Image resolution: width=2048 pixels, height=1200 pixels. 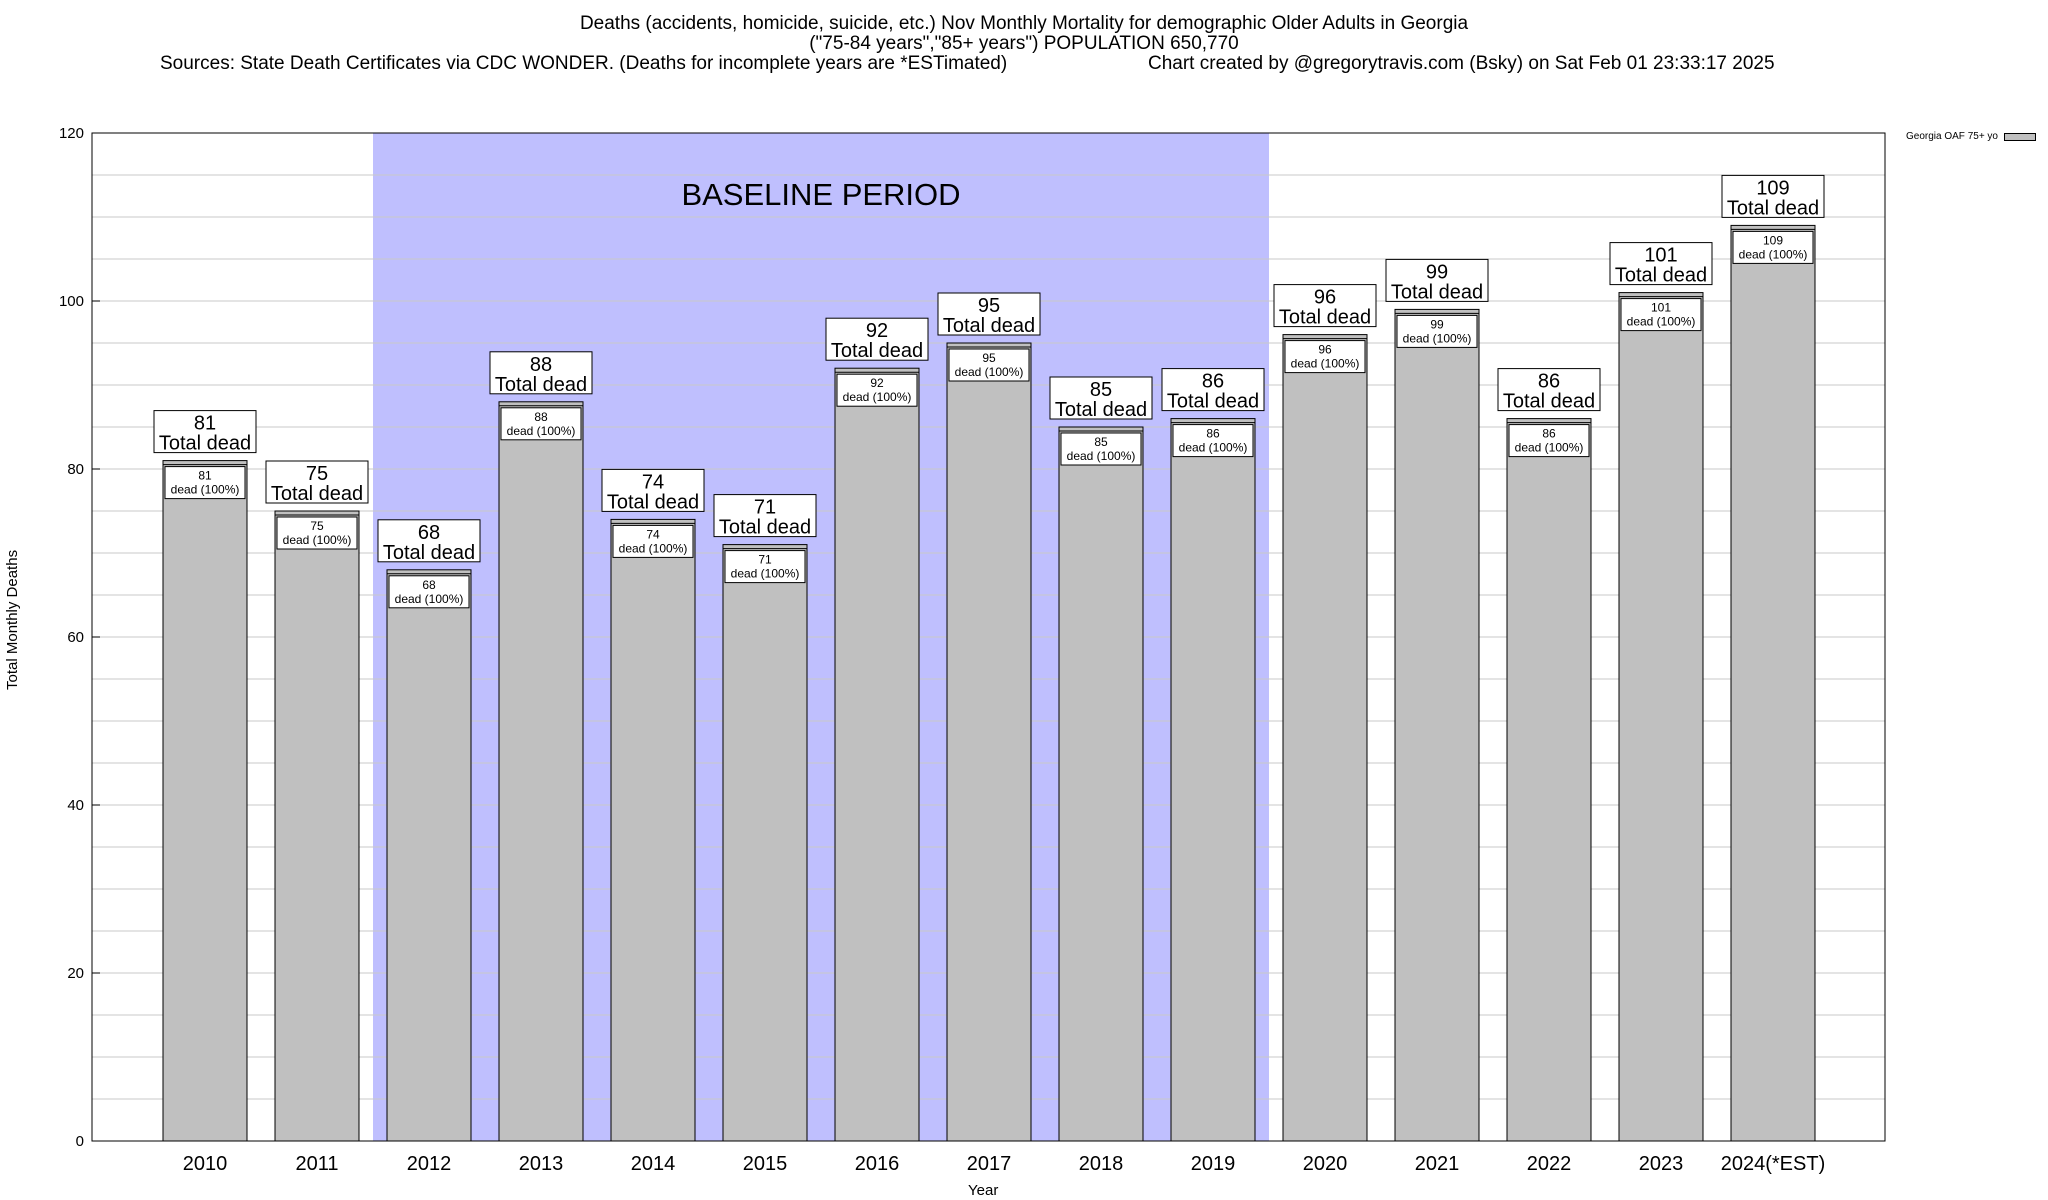 I want to click on total-value-label: 75, so click(x=317, y=474).